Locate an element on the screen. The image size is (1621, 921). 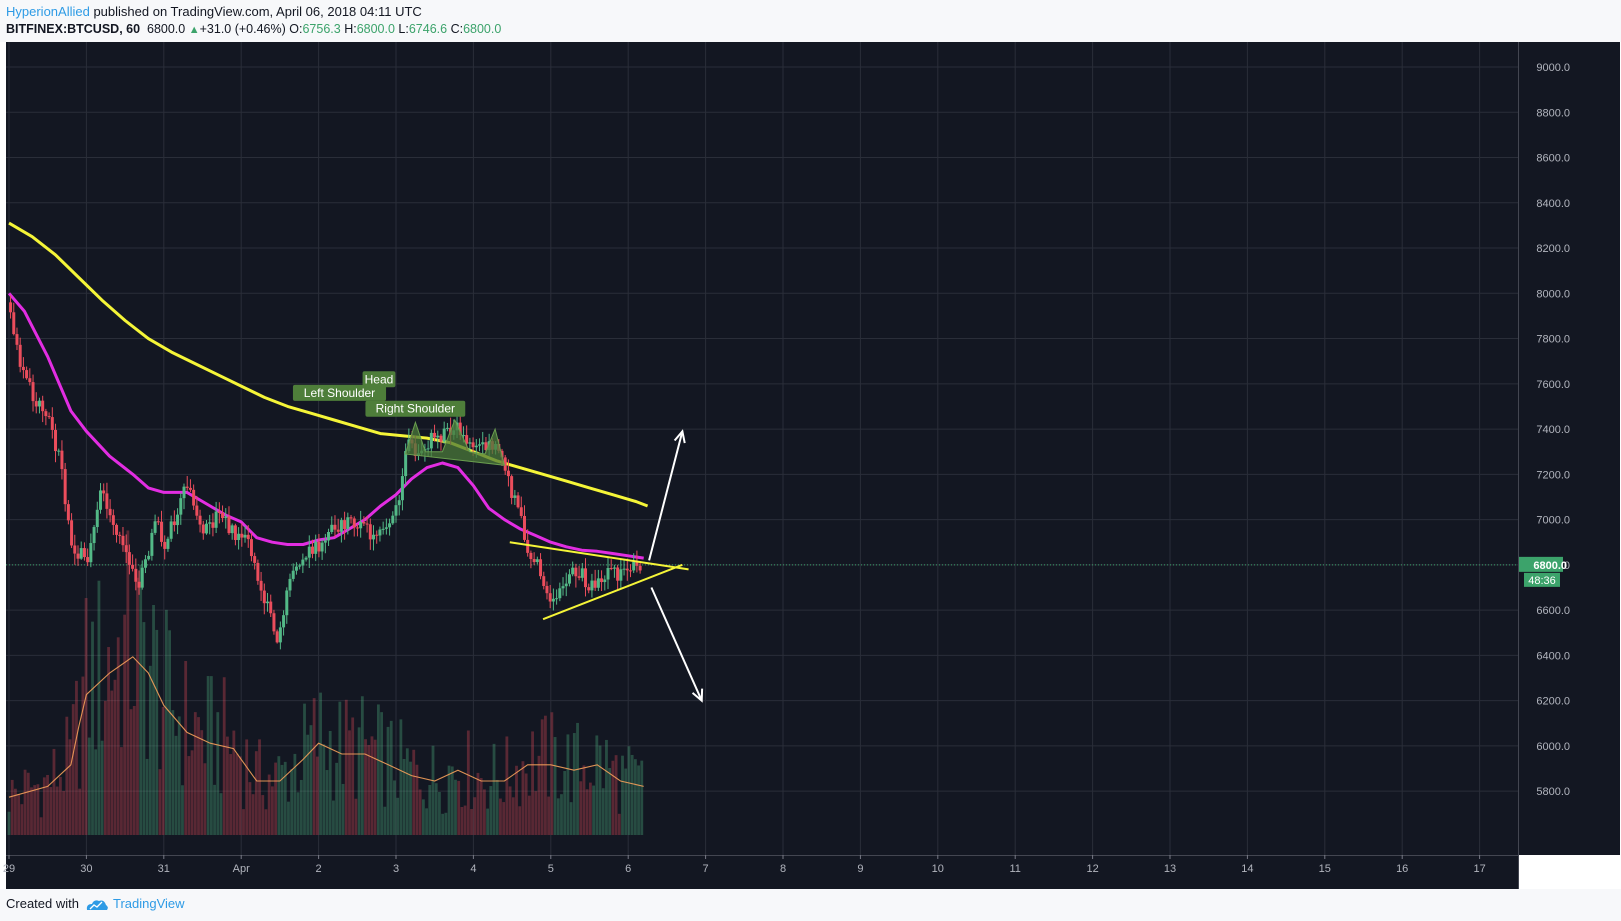
breakout-up-arrow is located at coordinates (667, 495).